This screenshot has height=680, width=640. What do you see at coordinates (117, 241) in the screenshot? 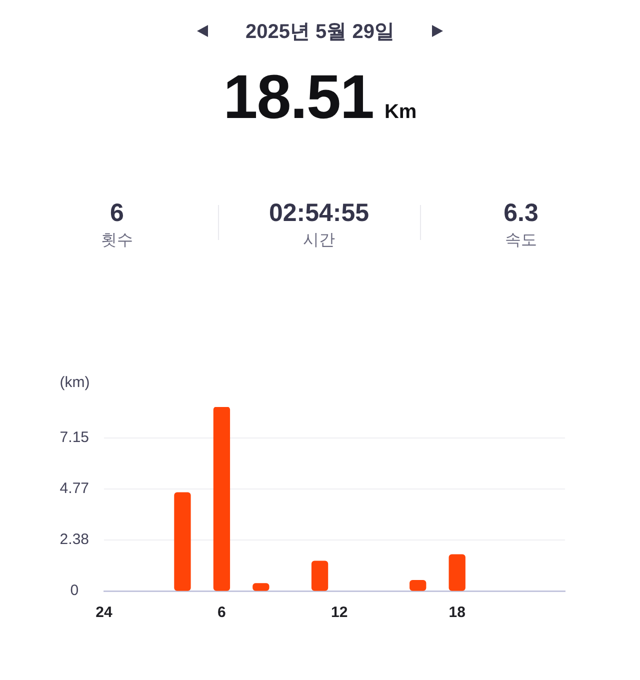
I see `text: 횟수` at bounding box center [117, 241].